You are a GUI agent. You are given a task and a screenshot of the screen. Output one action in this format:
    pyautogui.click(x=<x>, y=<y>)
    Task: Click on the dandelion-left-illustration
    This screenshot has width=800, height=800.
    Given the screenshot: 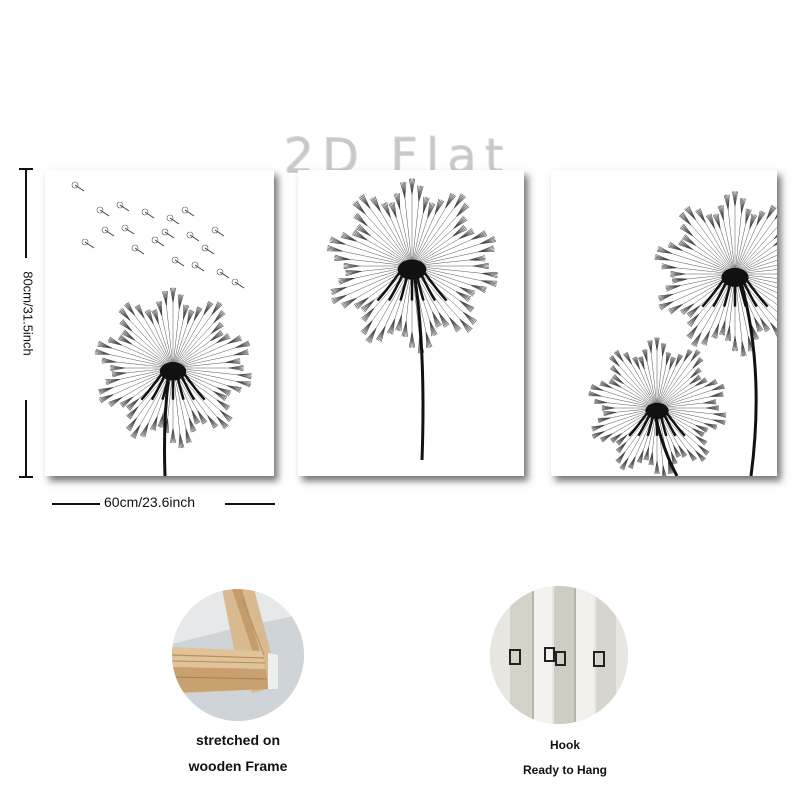 What is the action you would take?
    pyautogui.click(x=161, y=328)
    